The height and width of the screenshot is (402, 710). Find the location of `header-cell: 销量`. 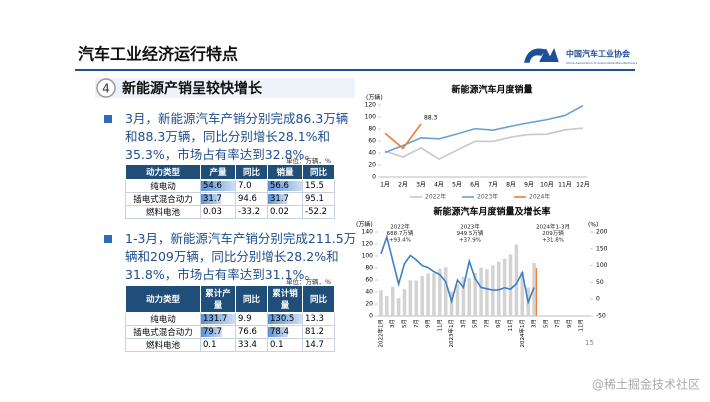

header-cell: 销量 is located at coordinates (285, 172).